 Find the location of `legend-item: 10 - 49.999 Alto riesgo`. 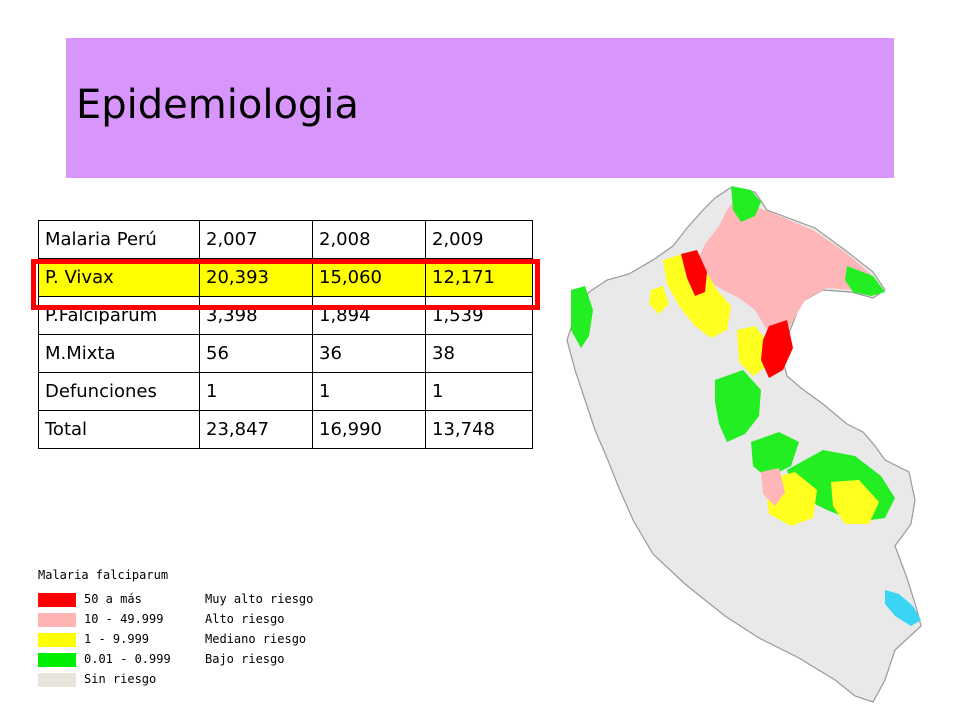

legend-item: 10 - 49.999 Alto riesgo is located at coordinates (193, 621).